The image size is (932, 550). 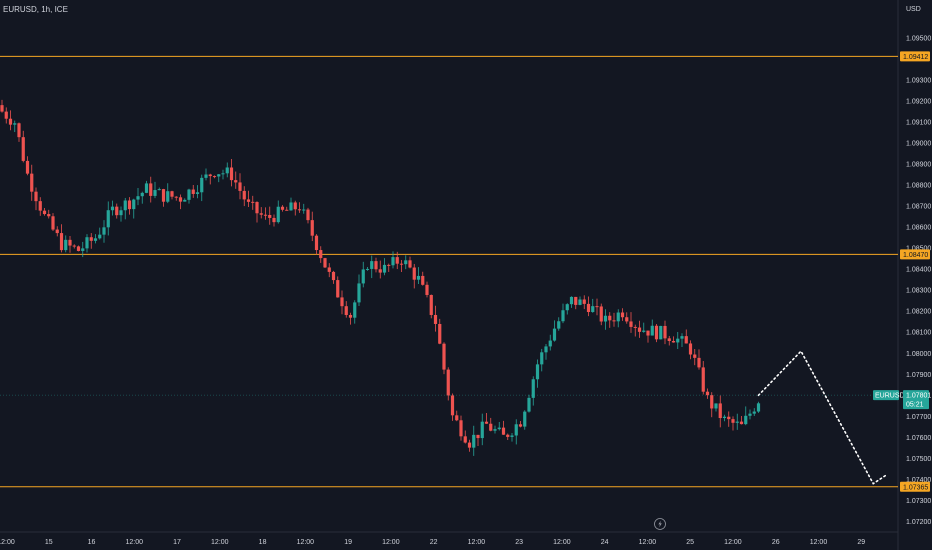 I want to click on price-tick-label: 1.07500, so click(x=918, y=459).